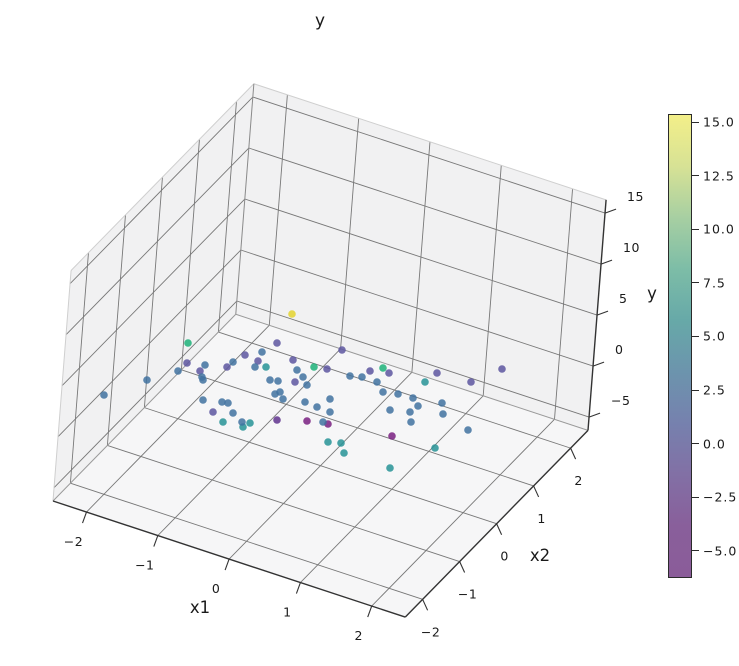 This screenshot has width=739, height=666. Describe the element at coordinates (680, 346) in the screenshot. I see `colorbar` at that location.